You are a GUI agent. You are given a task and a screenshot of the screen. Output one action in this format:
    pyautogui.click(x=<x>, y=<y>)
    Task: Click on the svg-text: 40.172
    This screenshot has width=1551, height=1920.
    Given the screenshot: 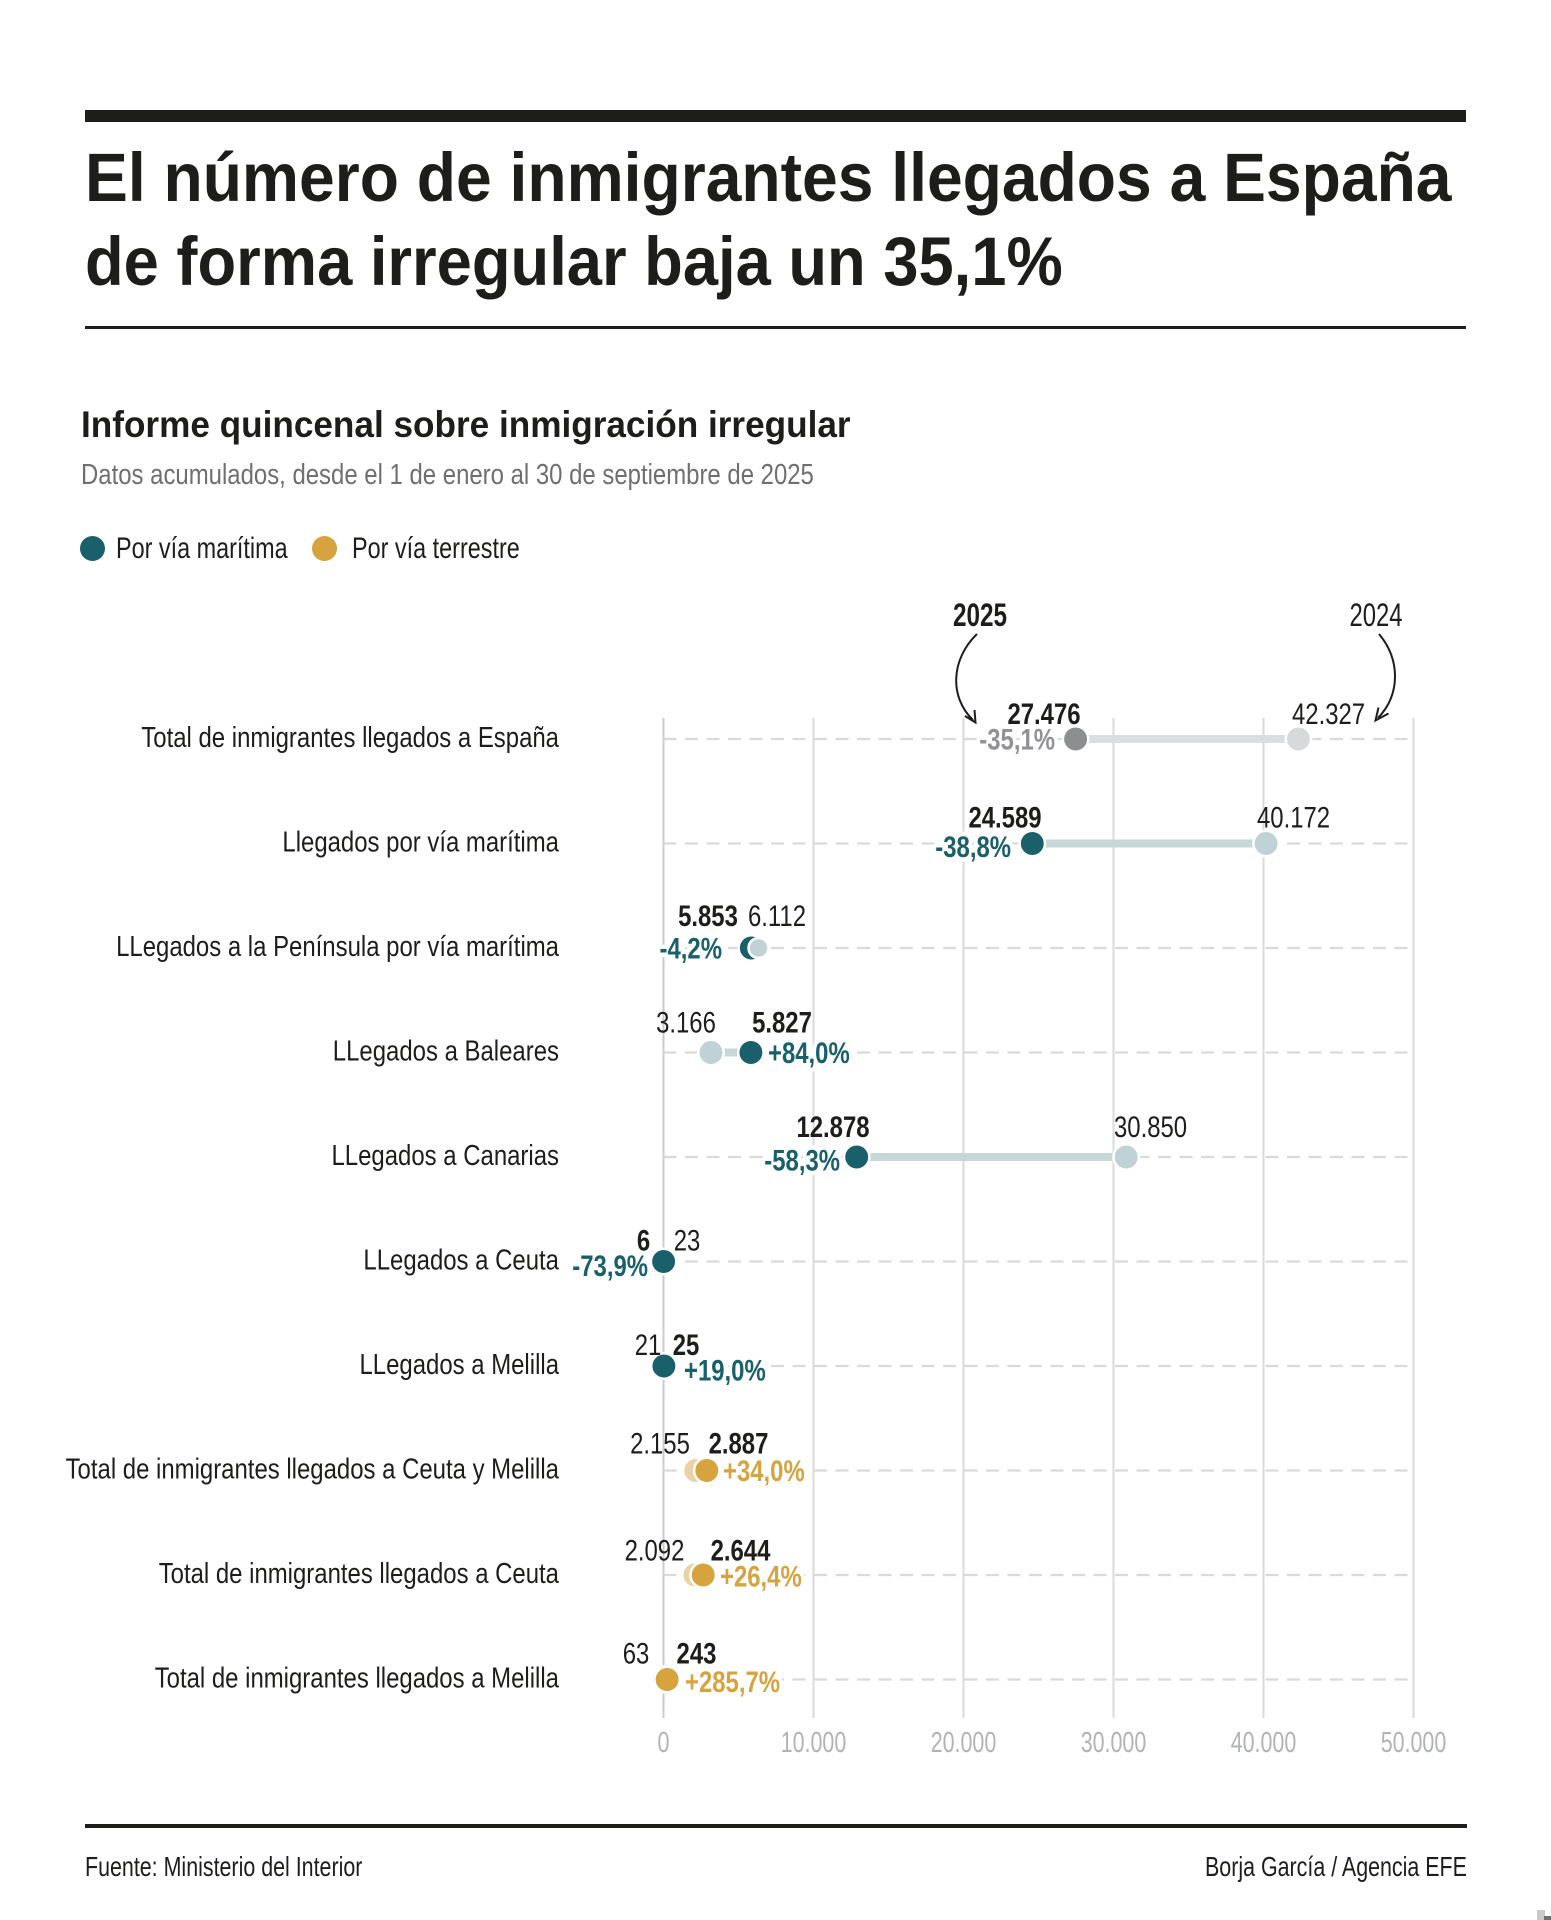 What is the action you would take?
    pyautogui.click(x=1293, y=818)
    